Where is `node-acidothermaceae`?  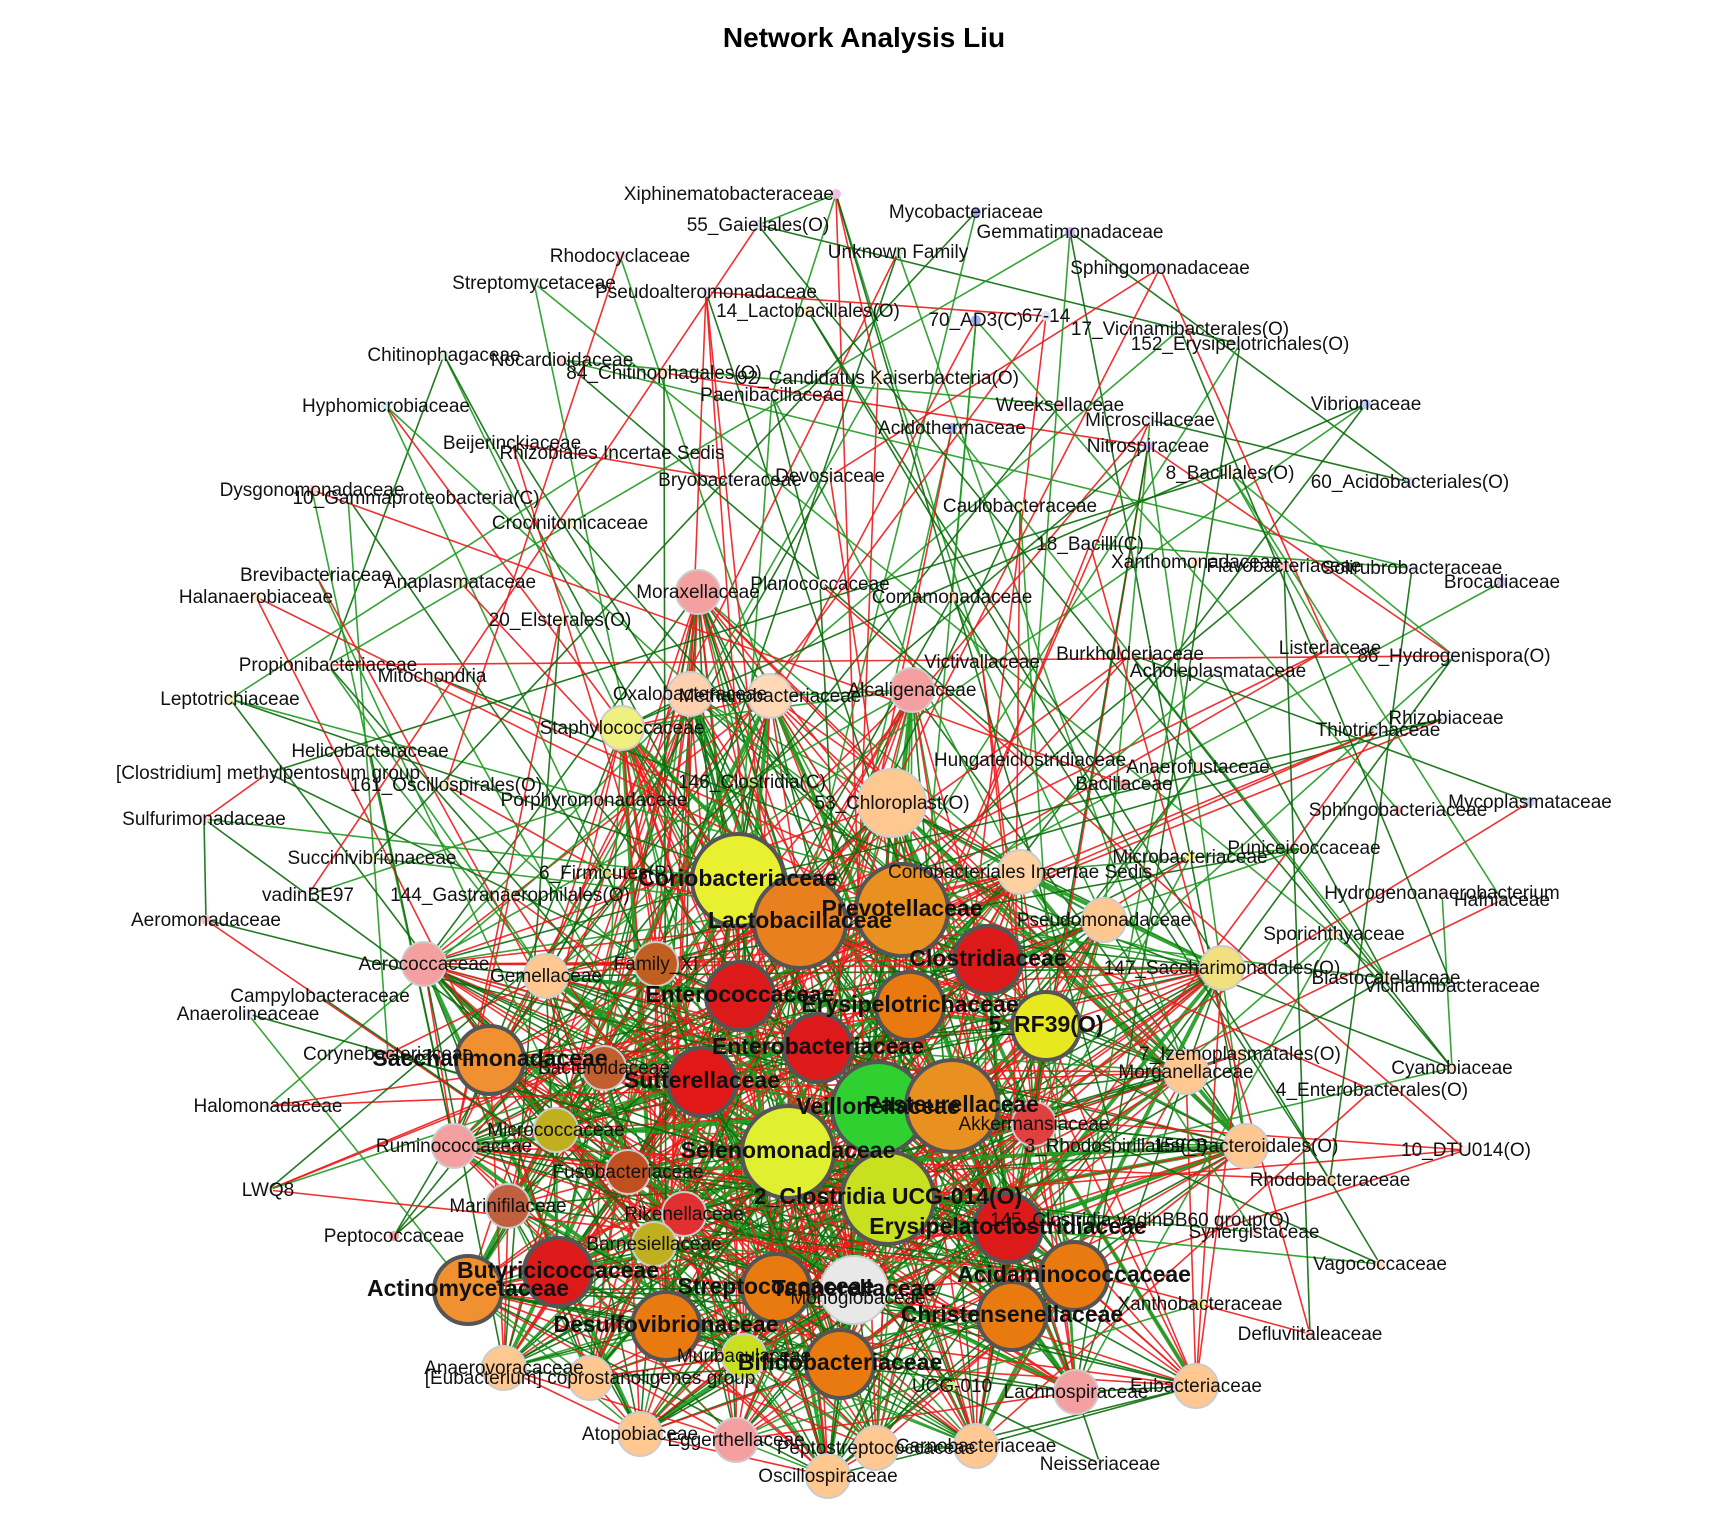
node-acidothermaceae is located at coordinates (952, 428).